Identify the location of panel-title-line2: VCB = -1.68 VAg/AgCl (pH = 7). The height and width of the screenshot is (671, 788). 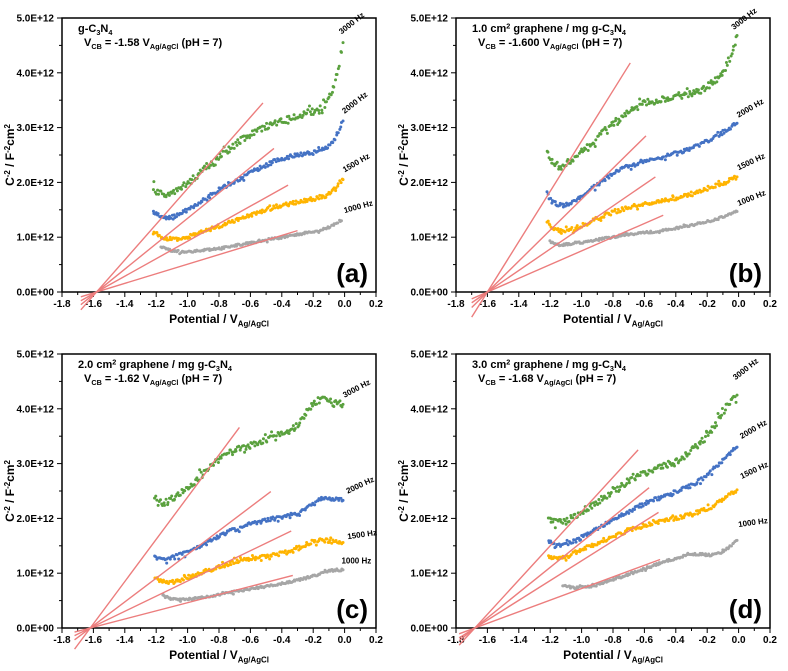
(547, 380).